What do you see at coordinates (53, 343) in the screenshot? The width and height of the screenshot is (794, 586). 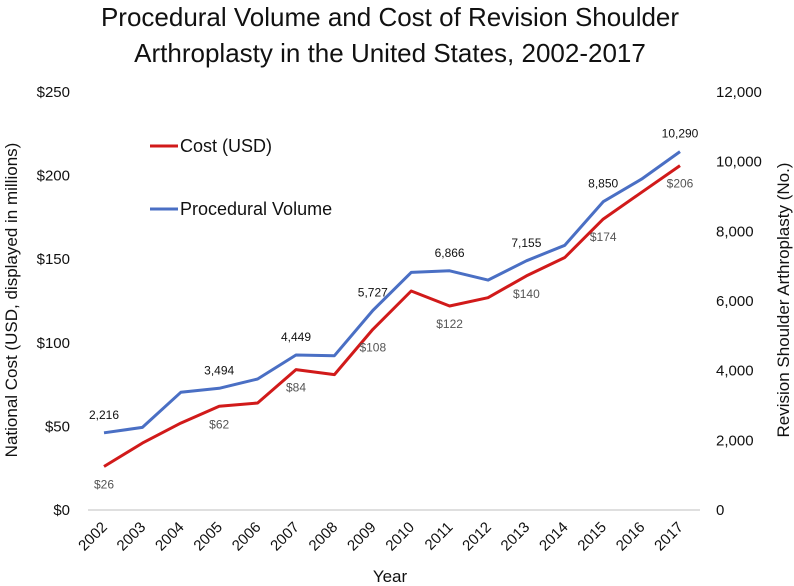 I see `left-tick-label: $100` at bounding box center [53, 343].